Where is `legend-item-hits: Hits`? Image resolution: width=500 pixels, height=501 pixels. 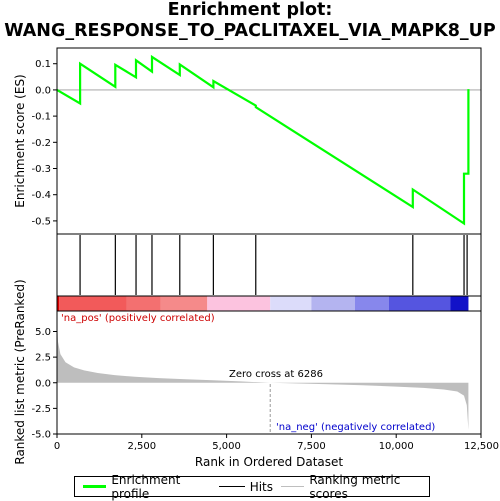
legend-item-hits: Hits is located at coordinates (246, 486).